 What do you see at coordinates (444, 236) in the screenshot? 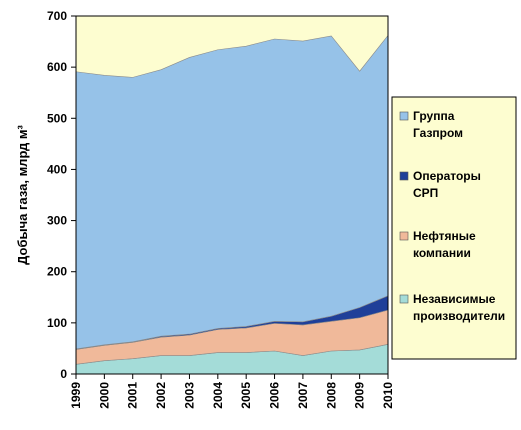
I see `legend-label: Нефтяные` at bounding box center [444, 236].